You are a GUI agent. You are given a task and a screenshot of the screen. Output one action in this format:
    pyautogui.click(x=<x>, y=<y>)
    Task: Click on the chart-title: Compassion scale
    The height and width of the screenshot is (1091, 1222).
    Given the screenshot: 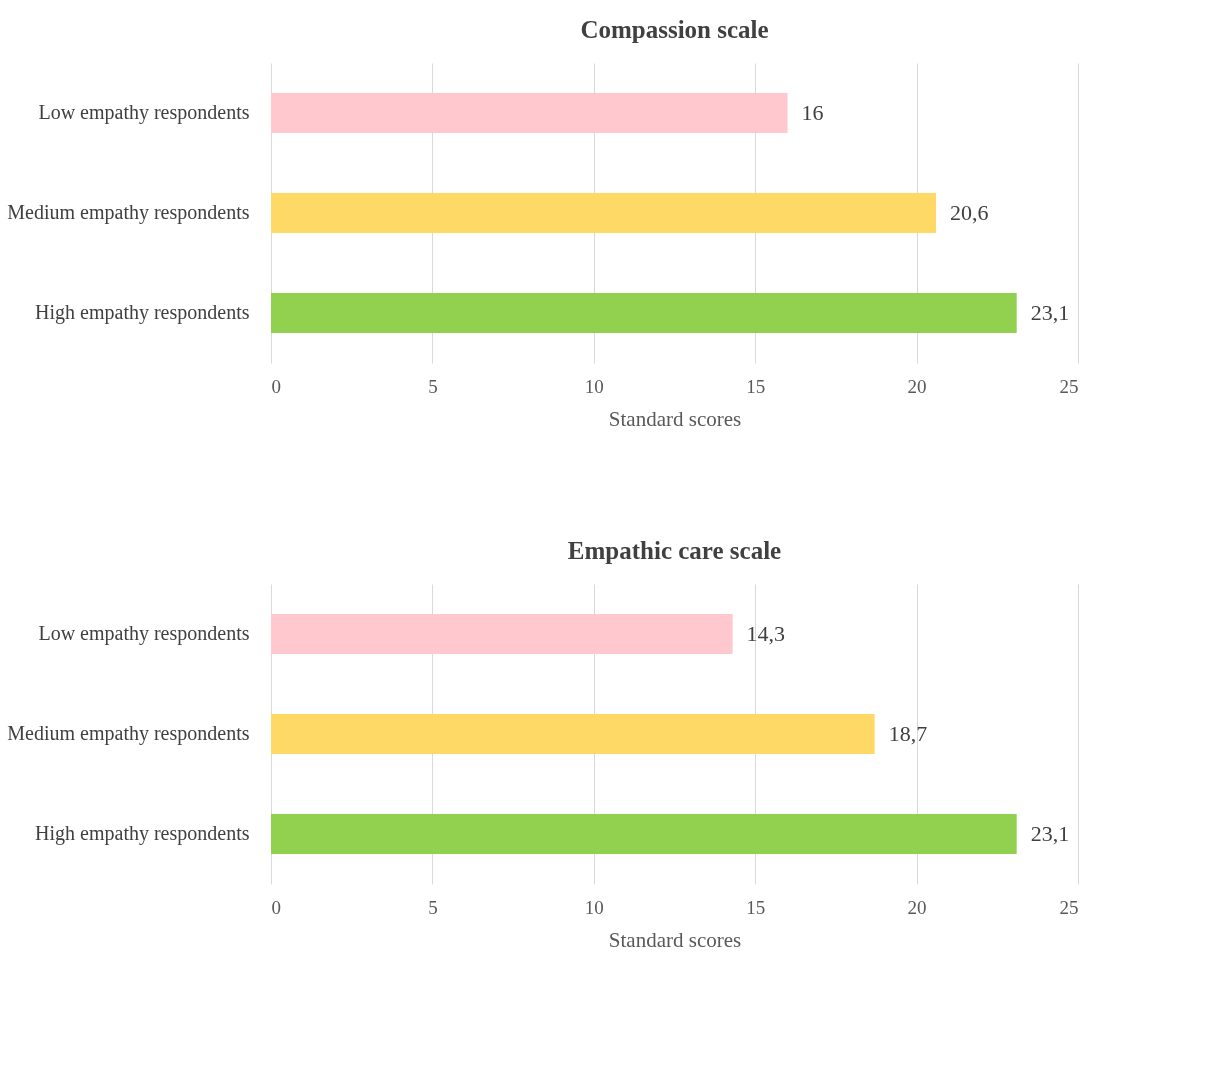 What is the action you would take?
    pyautogui.click(x=674, y=29)
    